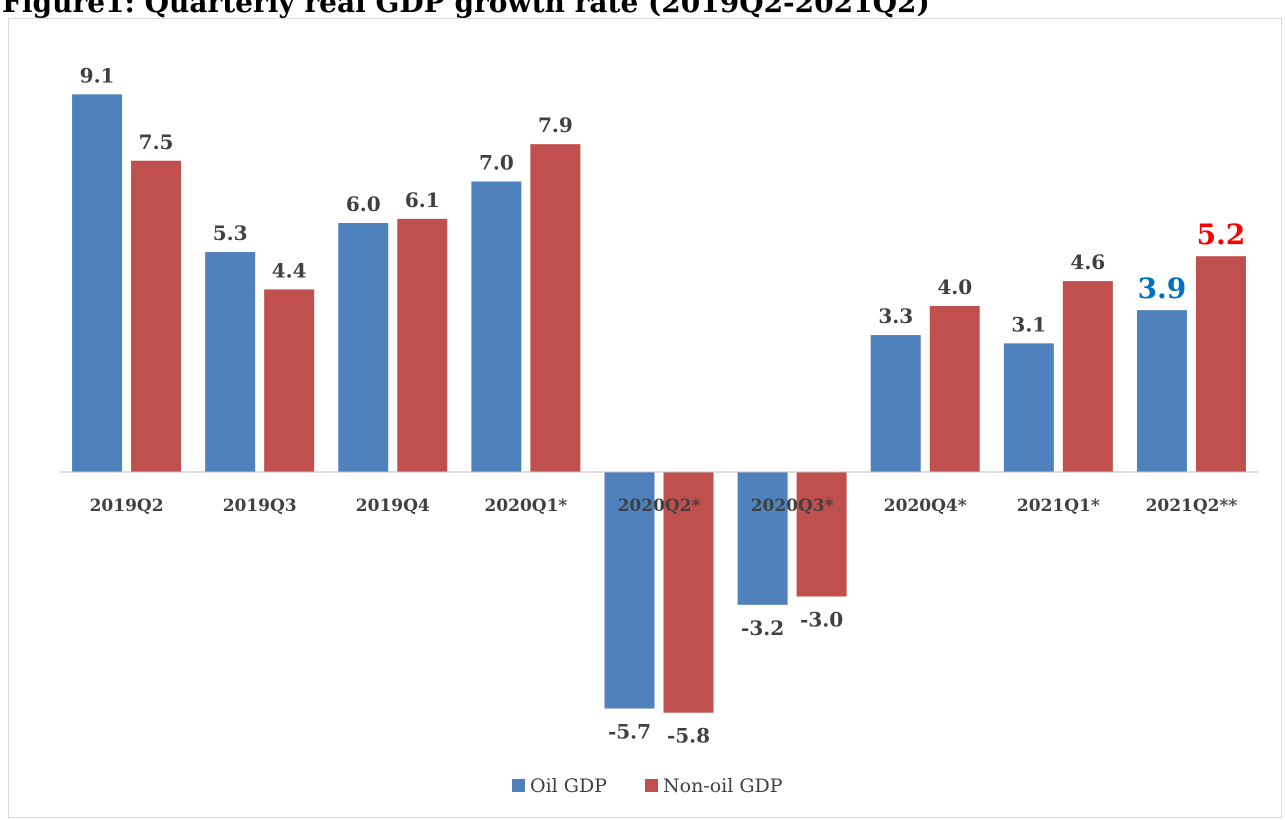  I want to click on x-tick-label: 2020Q1*, so click(525, 506).